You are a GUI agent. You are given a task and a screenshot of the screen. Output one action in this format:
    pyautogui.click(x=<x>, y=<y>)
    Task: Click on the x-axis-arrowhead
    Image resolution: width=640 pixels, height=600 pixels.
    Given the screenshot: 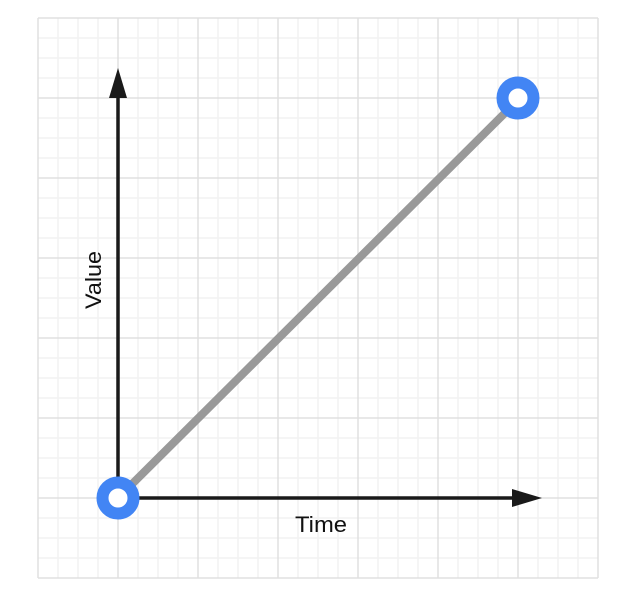 What is the action you would take?
    pyautogui.click(x=527, y=498)
    